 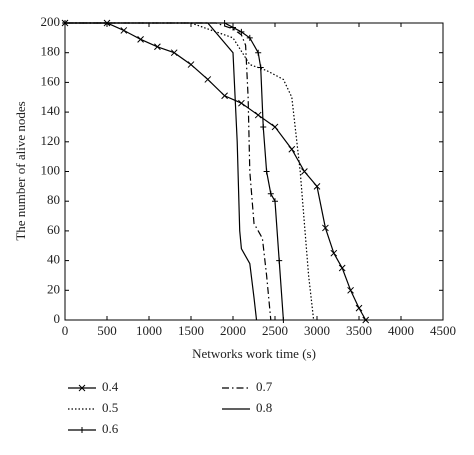 What do you see at coordinates (53, 199) in the screenshot?
I see `y-tick-label: 80` at bounding box center [53, 199].